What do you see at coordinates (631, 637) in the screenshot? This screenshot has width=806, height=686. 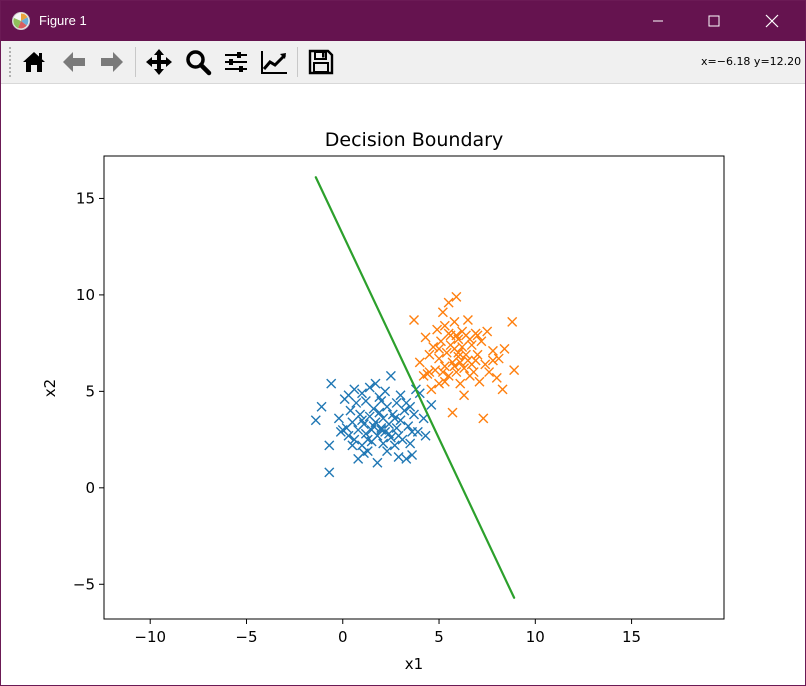 I see `x-tick-label: 15` at bounding box center [631, 637].